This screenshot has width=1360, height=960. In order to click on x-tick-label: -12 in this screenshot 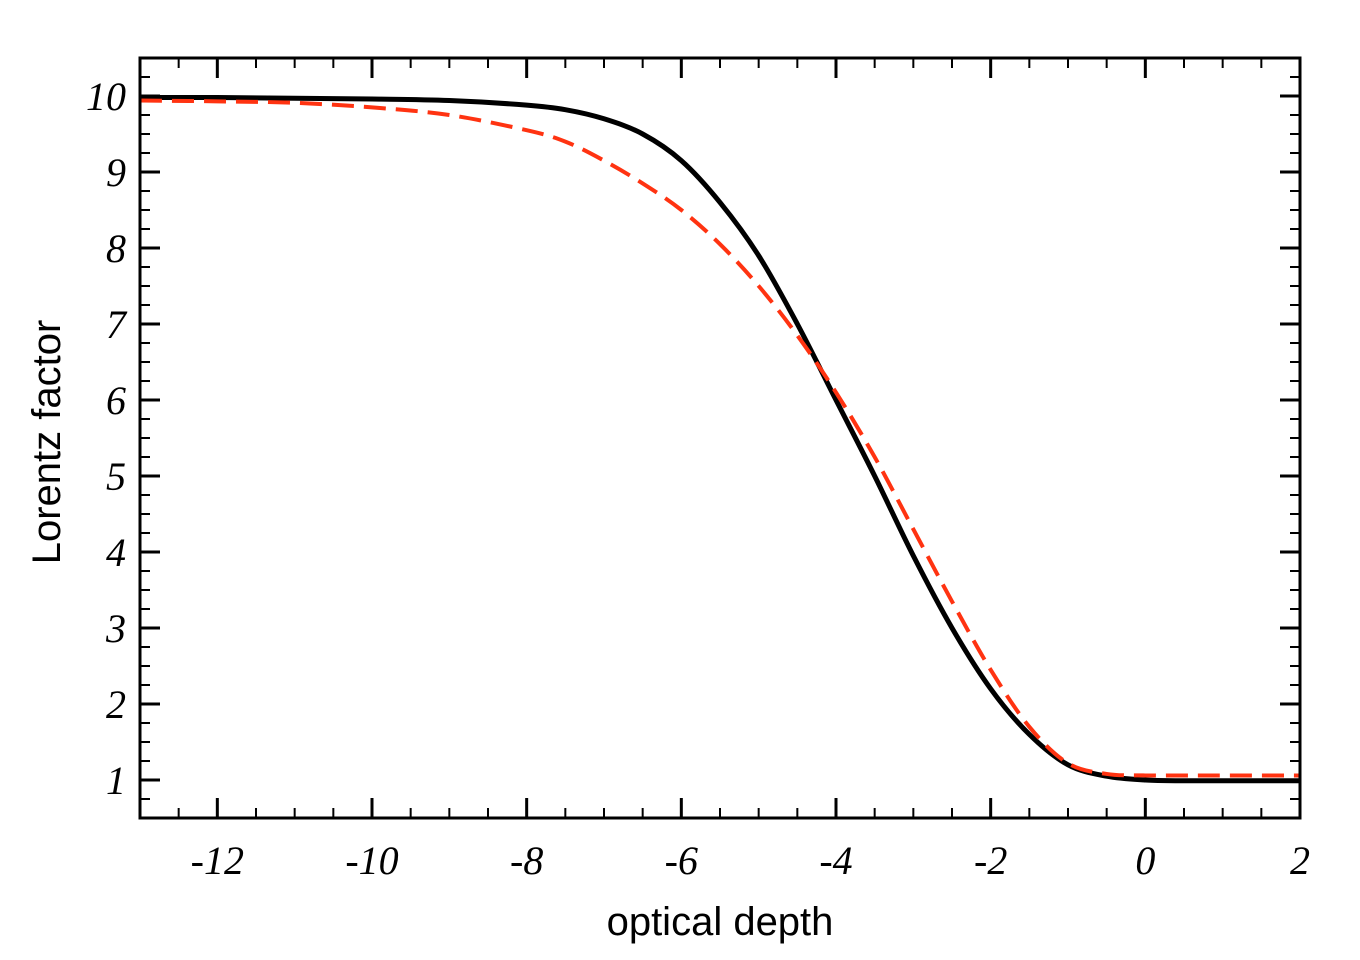, I will do `click(217, 860)`.